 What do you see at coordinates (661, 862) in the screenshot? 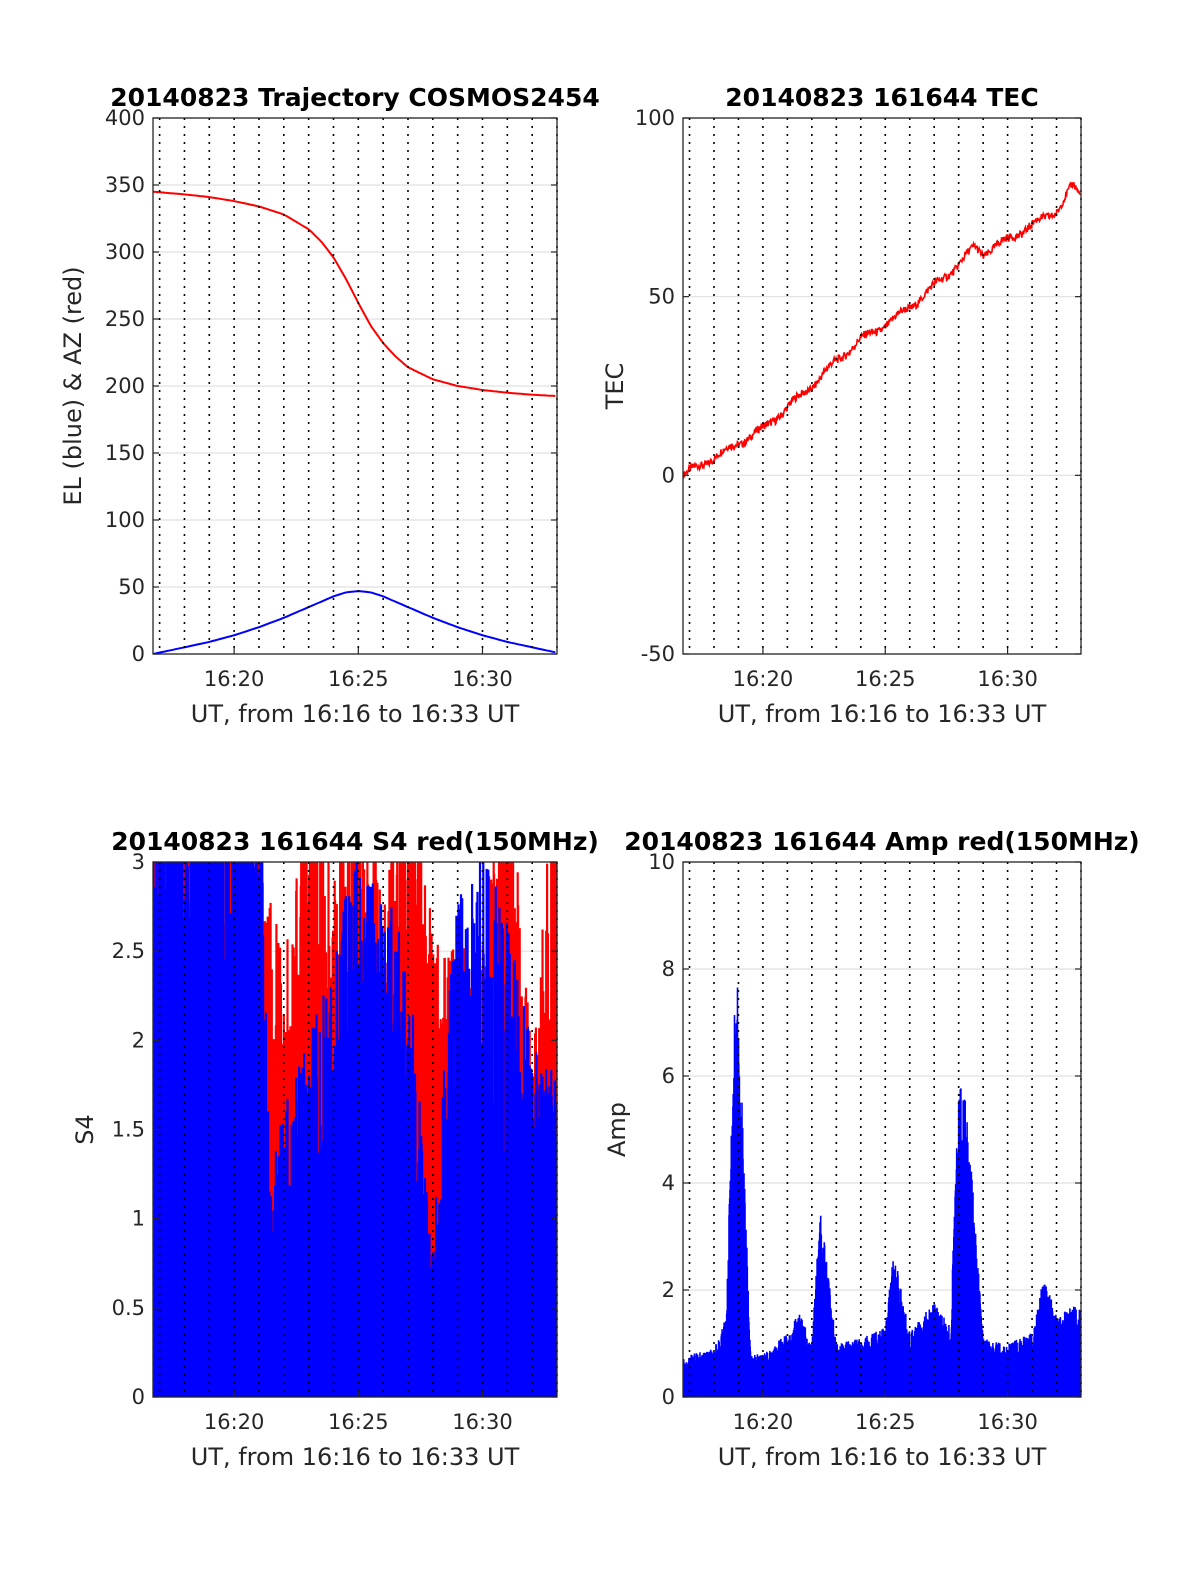
I see `y-tick-label: 10` at bounding box center [661, 862].